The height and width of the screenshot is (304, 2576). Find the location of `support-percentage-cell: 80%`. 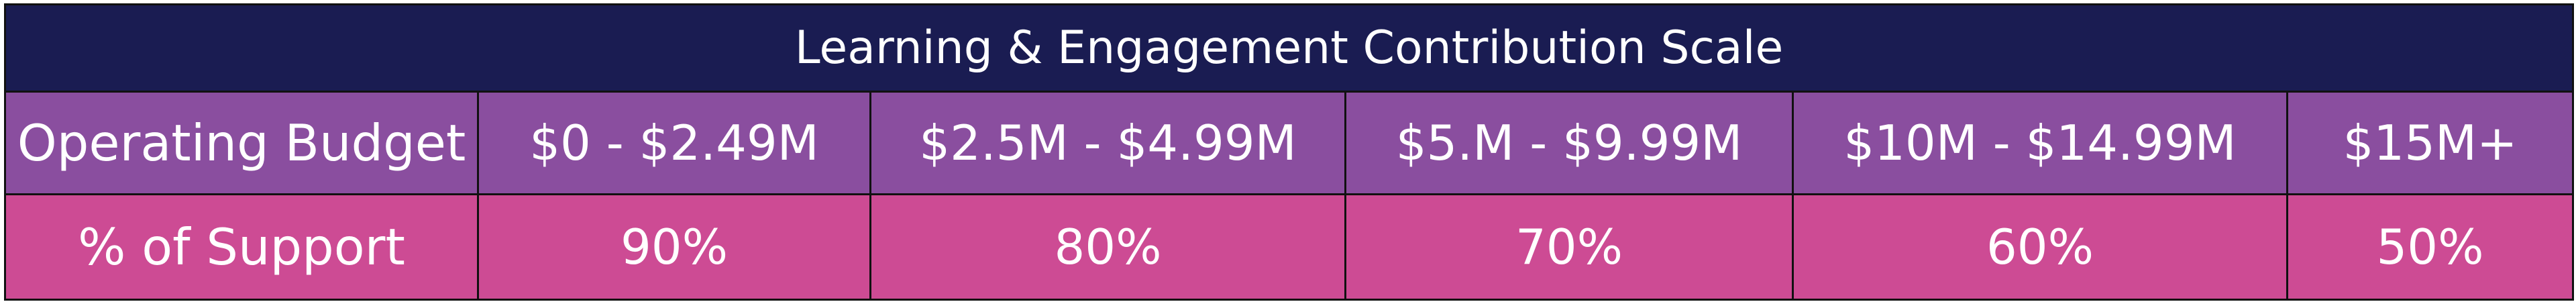

support-percentage-cell: 80% is located at coordinates (1107, 247).